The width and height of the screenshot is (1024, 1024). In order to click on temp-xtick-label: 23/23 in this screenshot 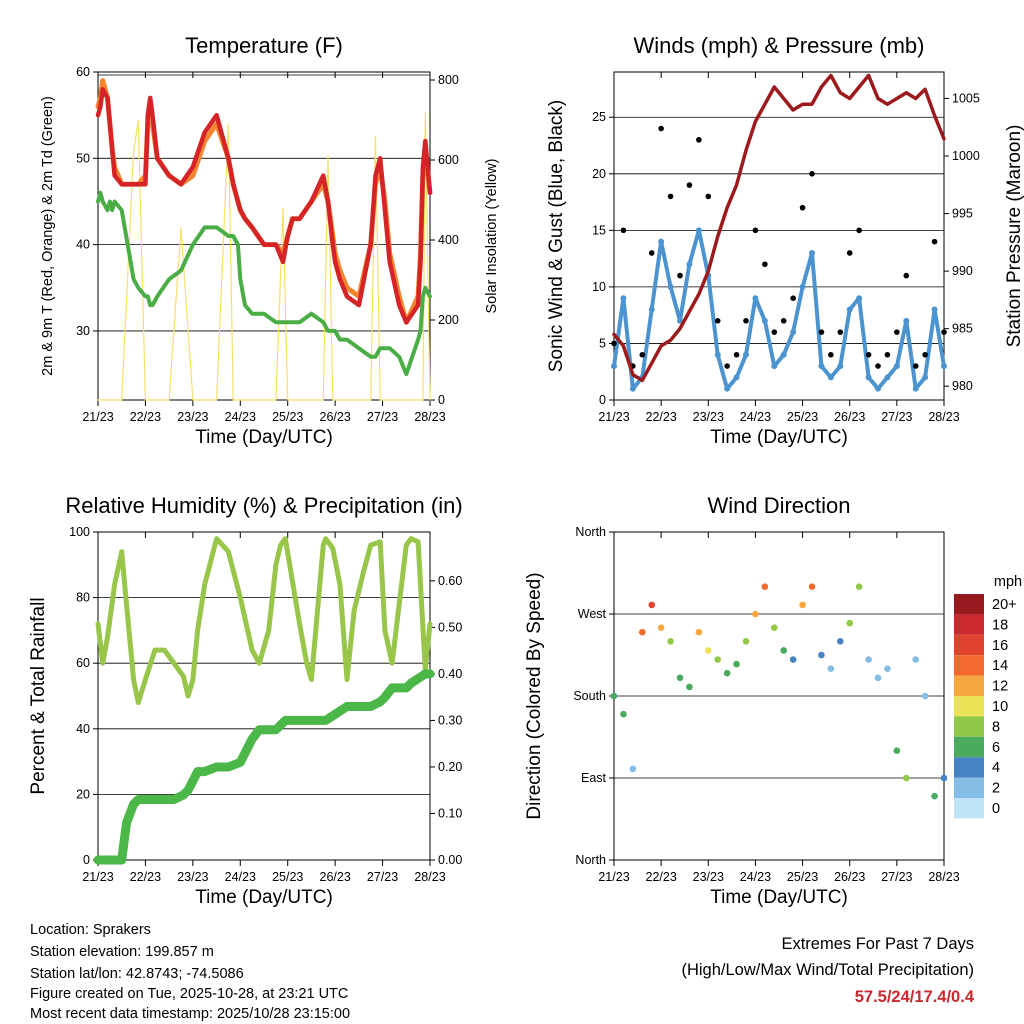, I will do `click(192, 417)`.